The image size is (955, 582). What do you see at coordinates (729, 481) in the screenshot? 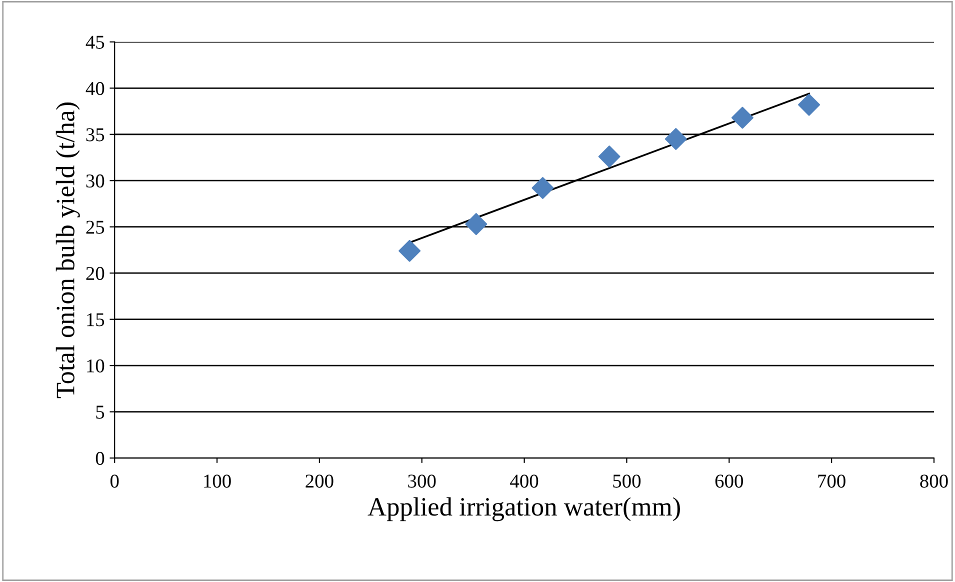
I see `x-tick-label: 600` at bounding box center [729, 481].